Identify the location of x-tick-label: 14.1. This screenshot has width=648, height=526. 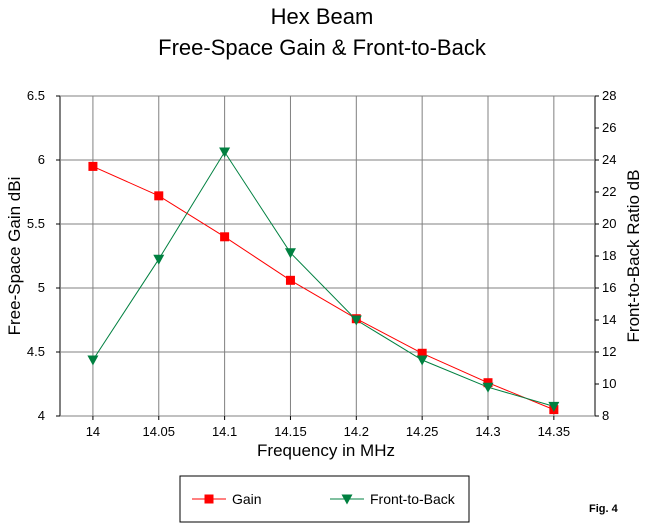
(224, 431).